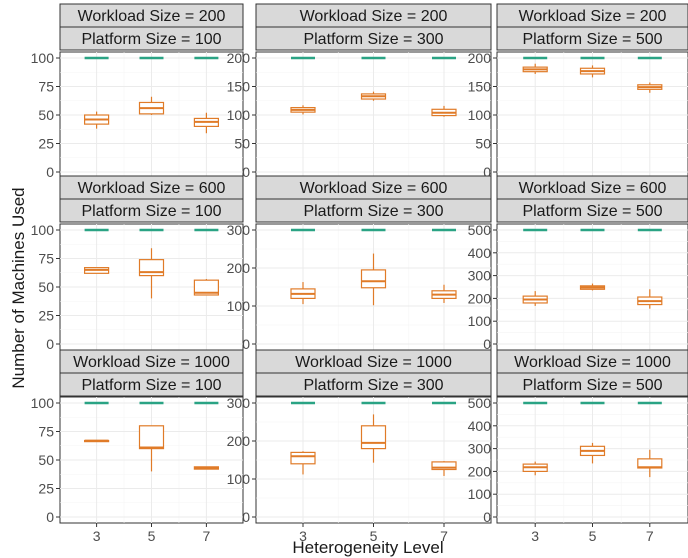 The image size is (688, 558). Describe the element at coordinates (18, 287) in the screenshot. I see `y-axis-title: Number of Machines Used` at that location.